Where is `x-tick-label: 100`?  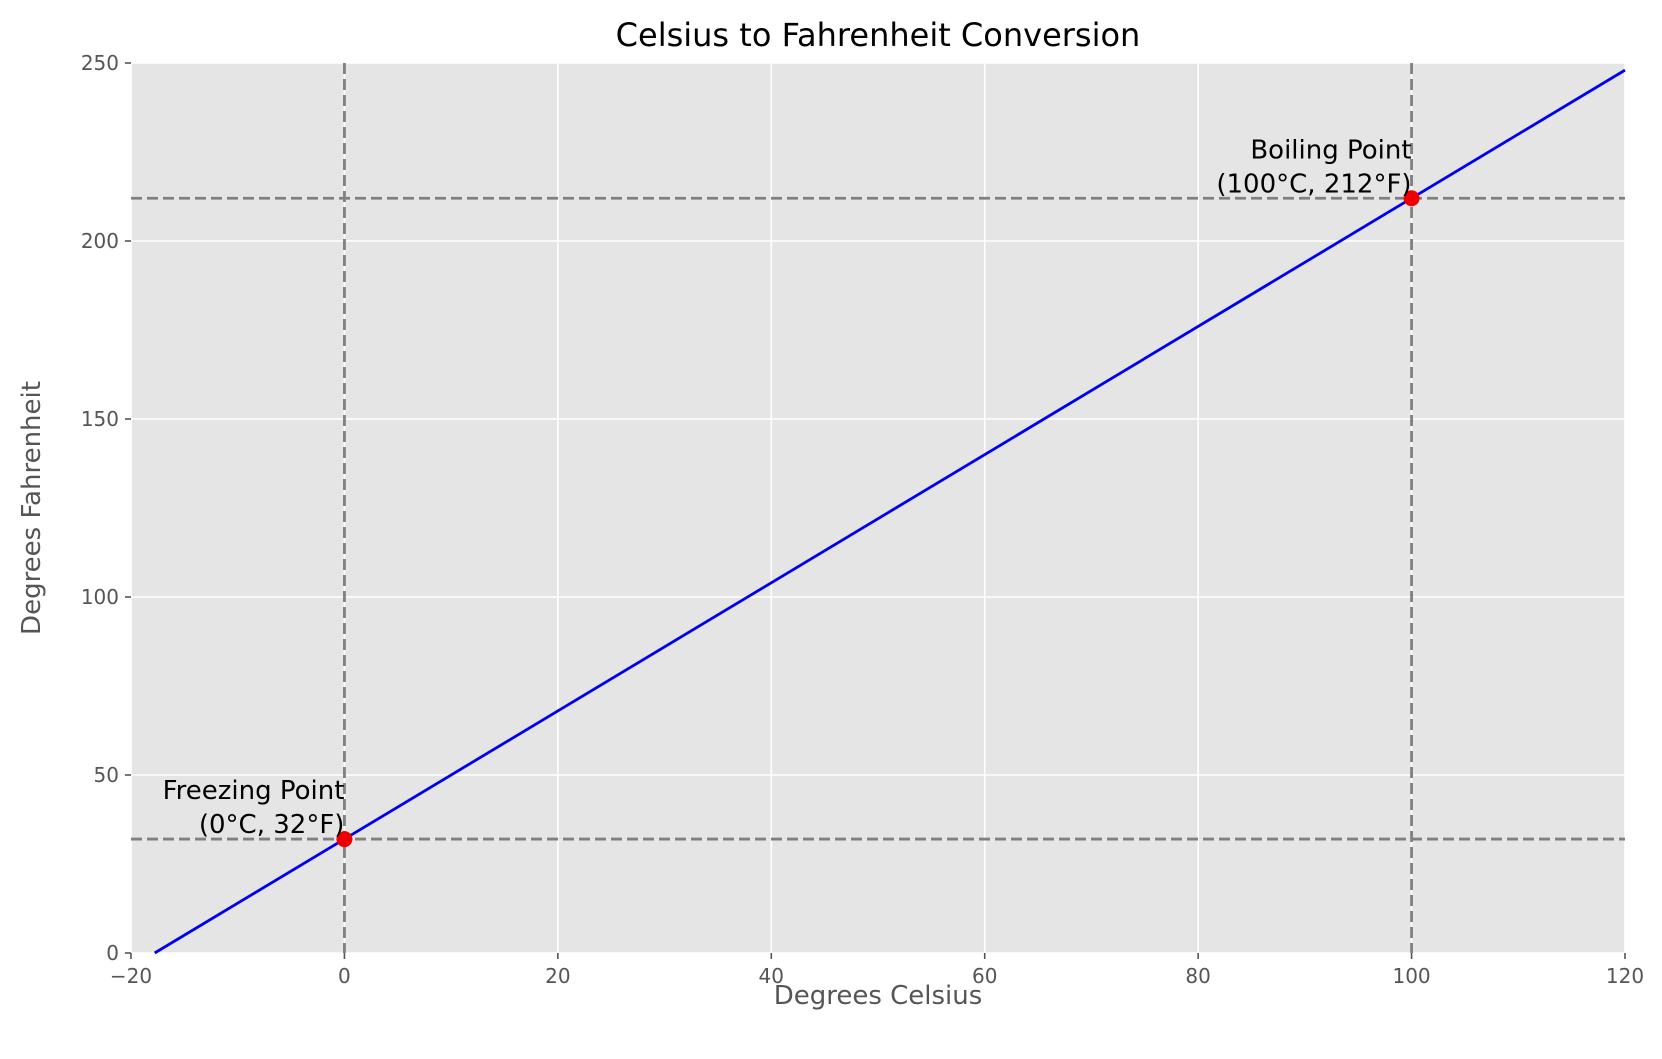 x-tick-label: 100 is located at coordinates (1411, 976).